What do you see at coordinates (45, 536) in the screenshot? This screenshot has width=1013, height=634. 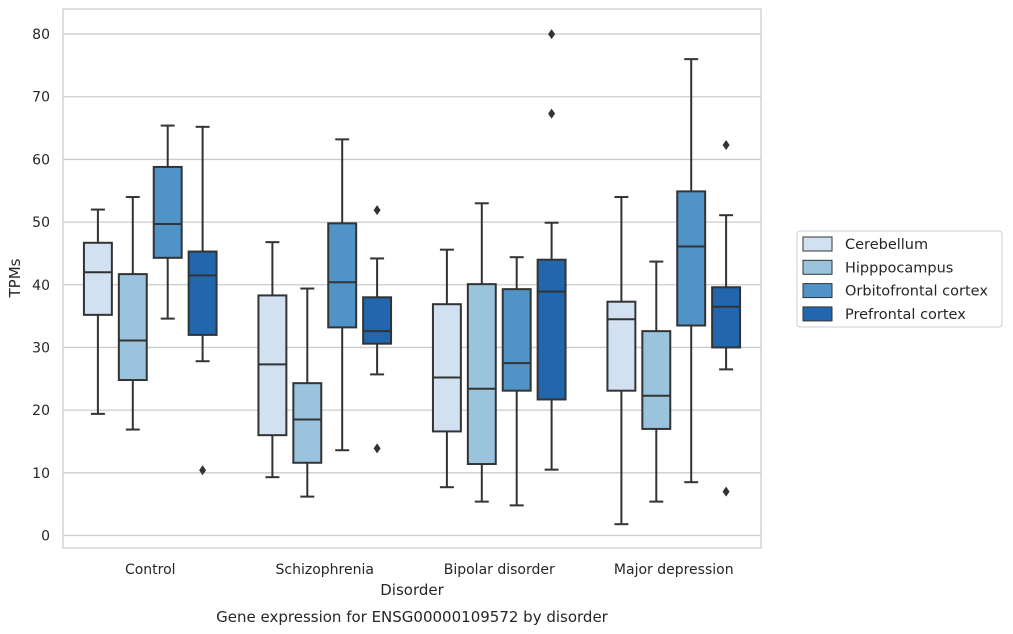 I see `y-tick-label: 0` at bounding box center [45, 536].